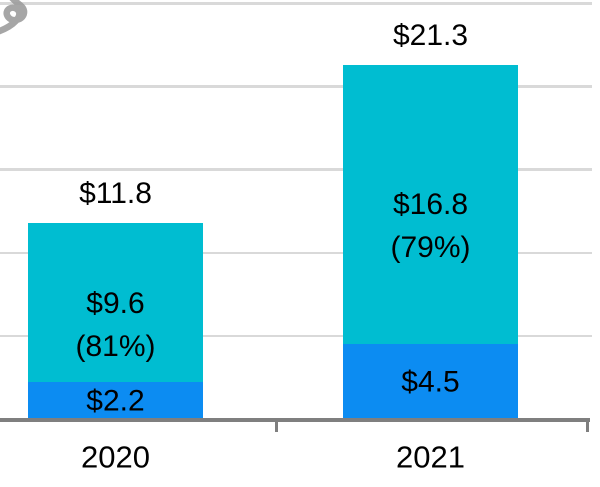 The width and height of the screenshot is (600, 487). I want to click on total-label-2020: $11.8, so click(115, 193).